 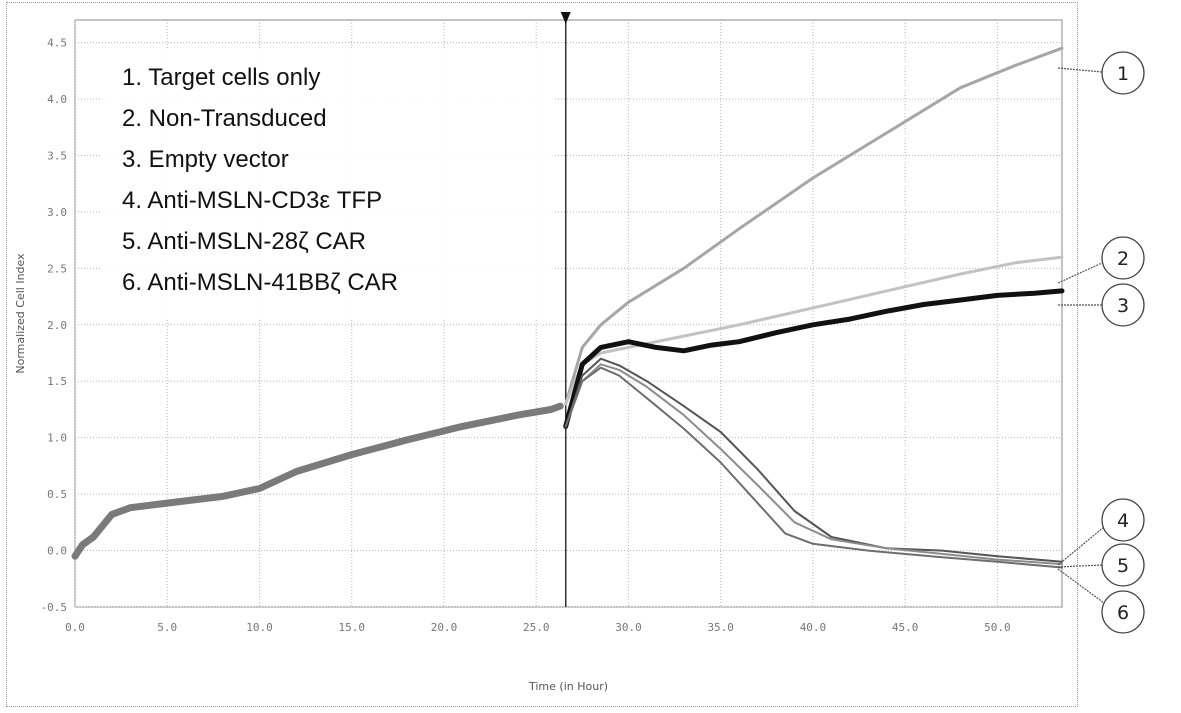 I want to click on callouts: 1 2 3 4 5 6, so click(x=1101, y=342).